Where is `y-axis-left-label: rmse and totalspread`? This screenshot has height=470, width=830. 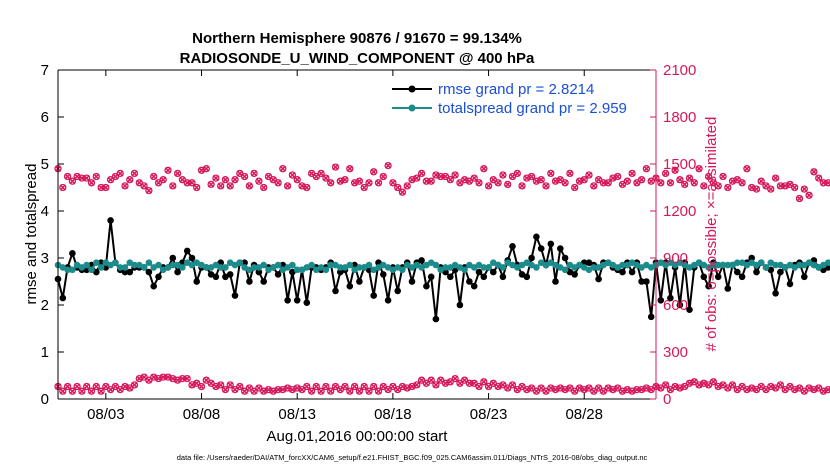
y-axis-left-label: rmse and totalspread is located at coordinates (31, 234).